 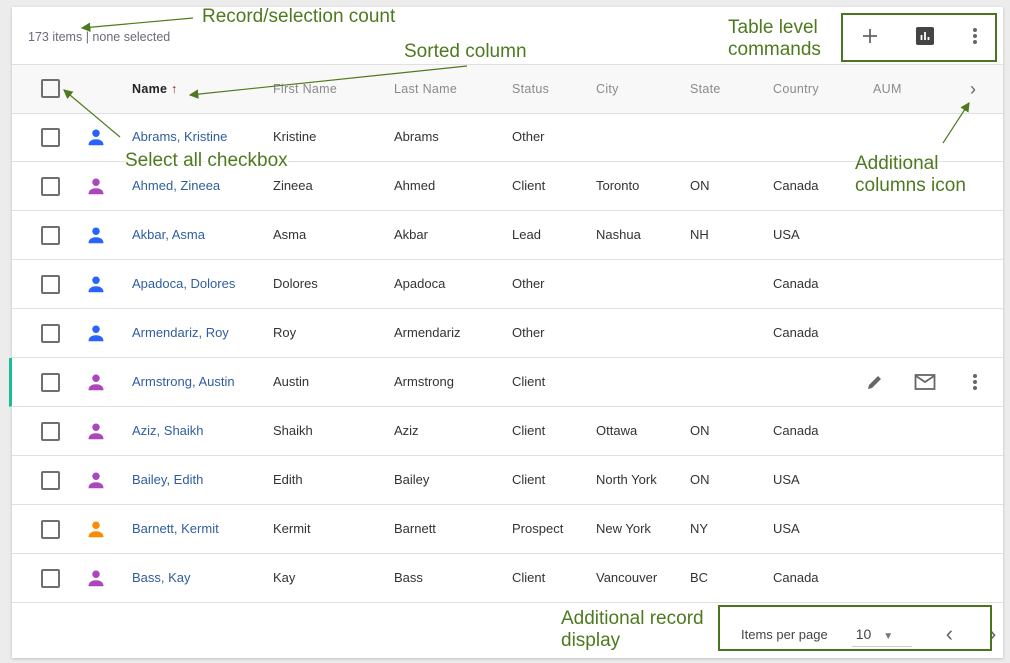 What do you see at coordinates (291, 381) in the screenshot?
I see `first-name-cell: Austin` at bounding box center [291, 381].